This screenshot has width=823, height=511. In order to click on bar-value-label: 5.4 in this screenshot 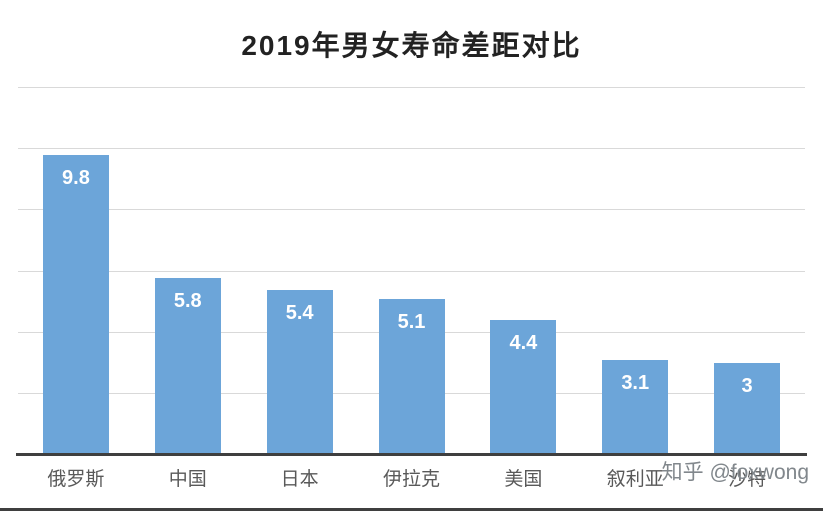, I will do `click(299, 312)`.